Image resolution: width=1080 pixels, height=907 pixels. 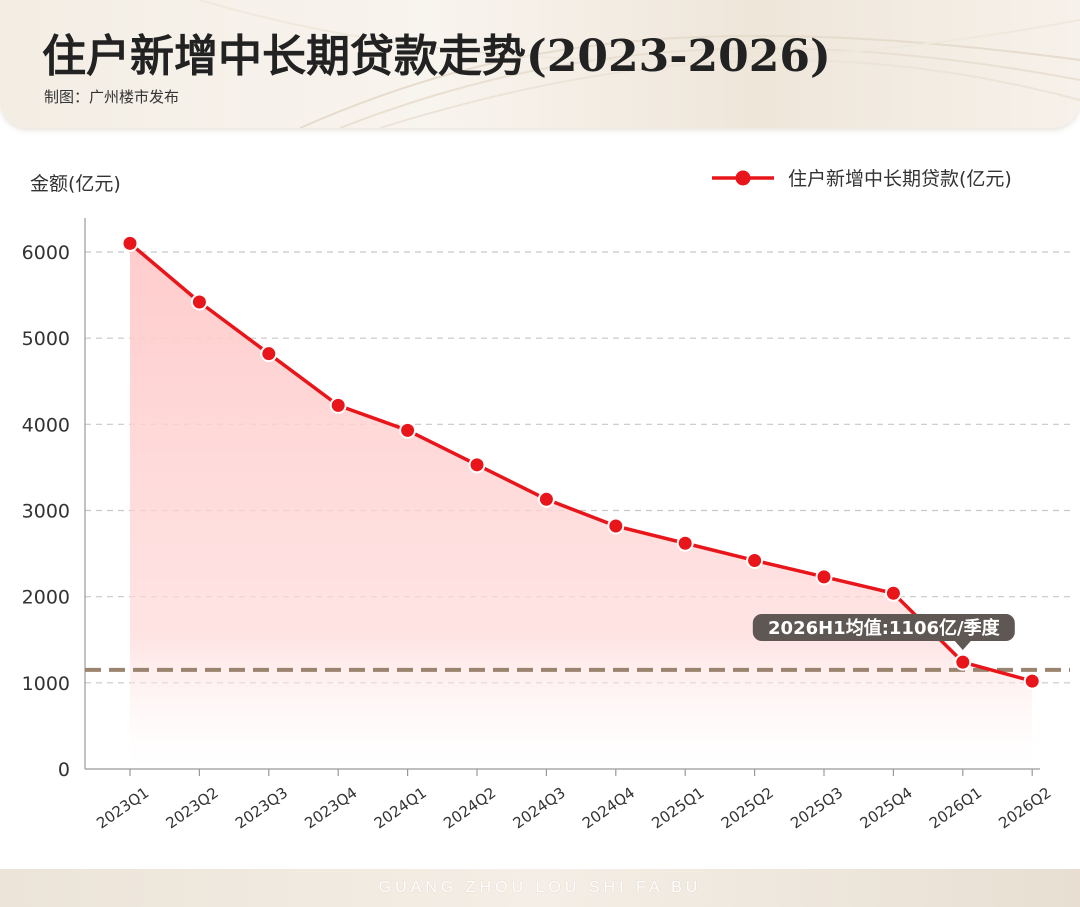 What do you see at coordinates (962, 645) in the screenshot?
I see `annotation-pointer` at bounding box center [962, 645].